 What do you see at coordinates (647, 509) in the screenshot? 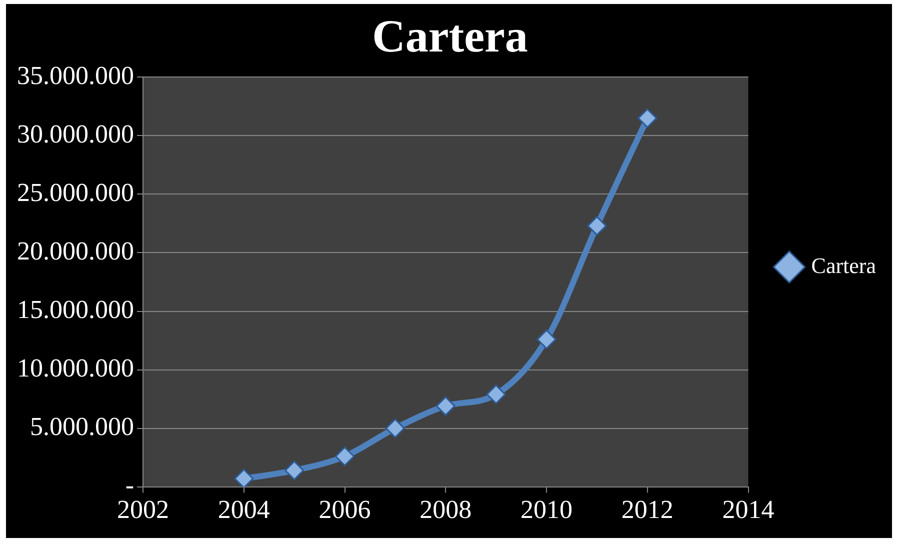
I see `x-tick-label: 2012` at bounding box center [647, 509].